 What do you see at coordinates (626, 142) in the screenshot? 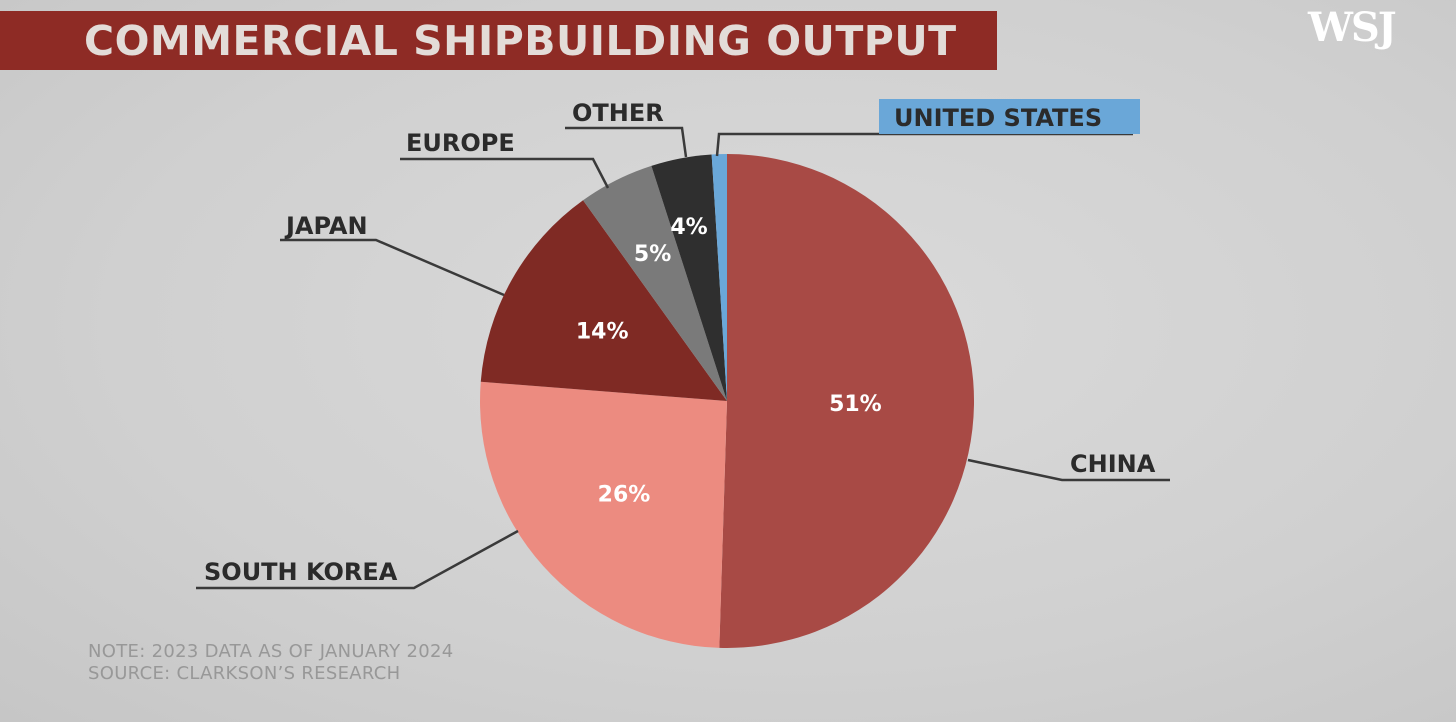
I see `leader-line-other` at bounding box center [626, 142].